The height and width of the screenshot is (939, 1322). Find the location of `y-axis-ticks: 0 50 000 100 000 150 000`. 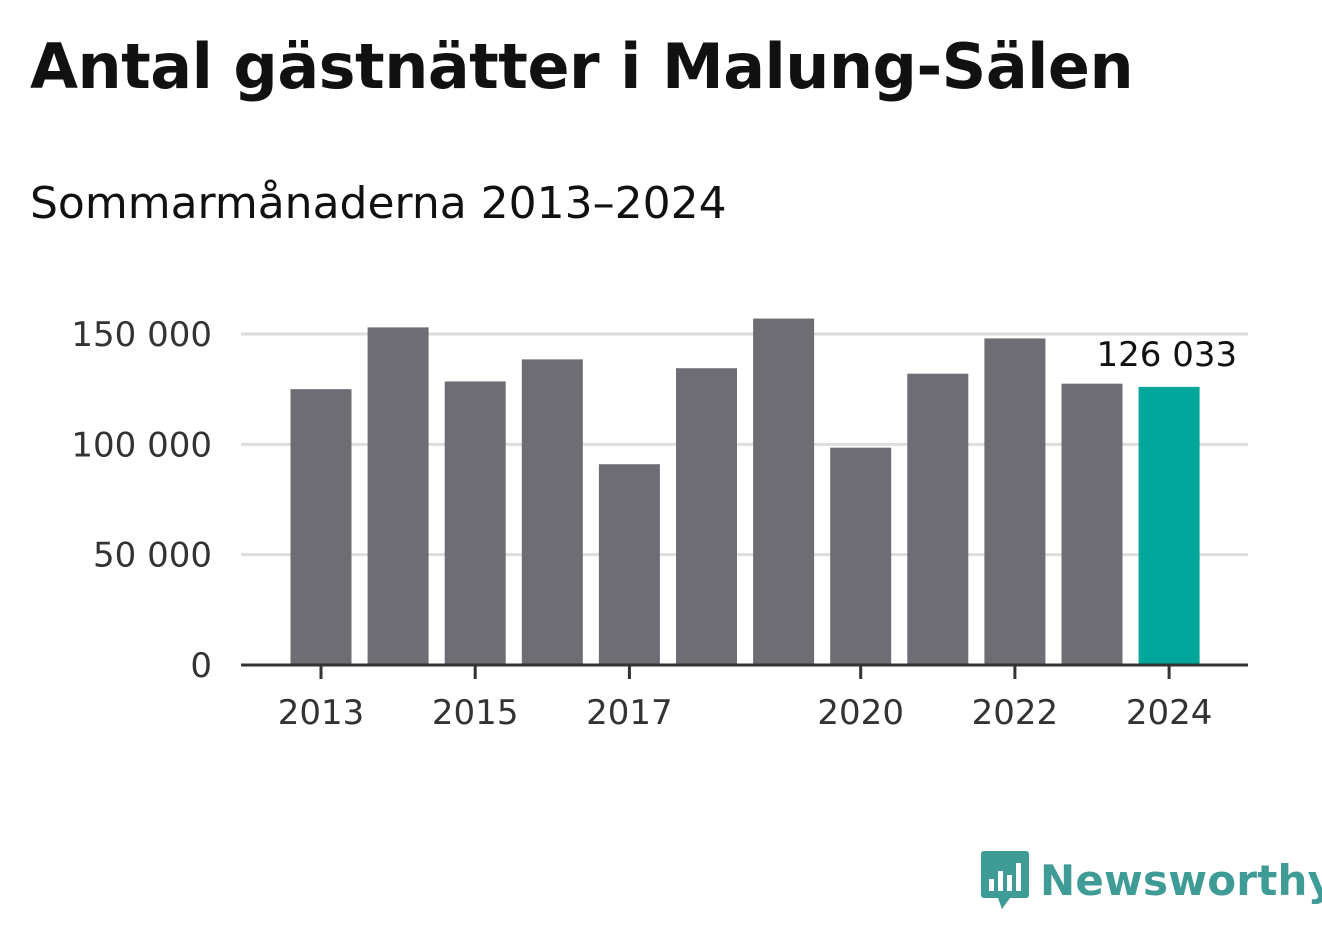

y-axis-ticks: 0 50 000 100 000 150 000 is located at coordinates (141, 500).